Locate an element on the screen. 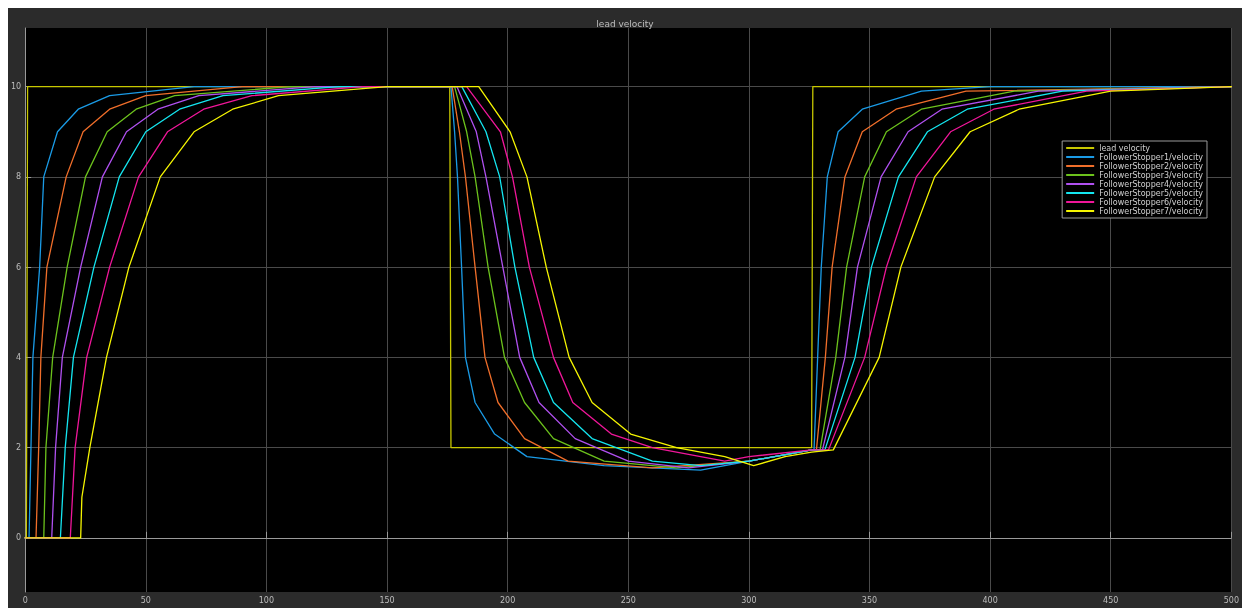 The width and height of the screenshot is (1250, 616). legend-label: FollowerStopper4/velocity is located at coordinates (1151, 184).